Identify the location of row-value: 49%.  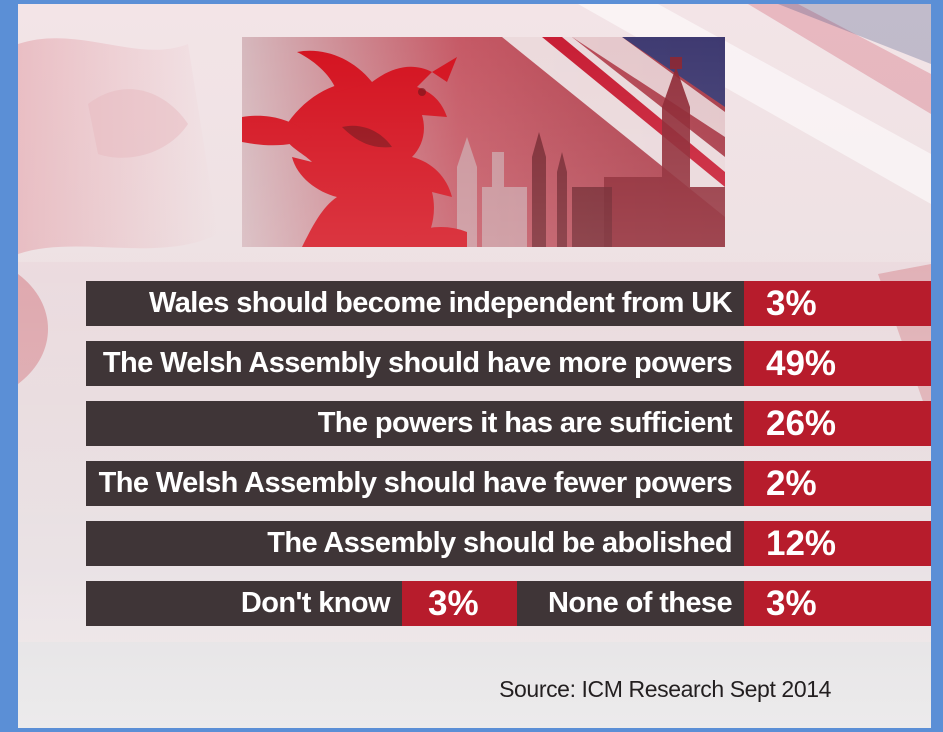
(837, 363).